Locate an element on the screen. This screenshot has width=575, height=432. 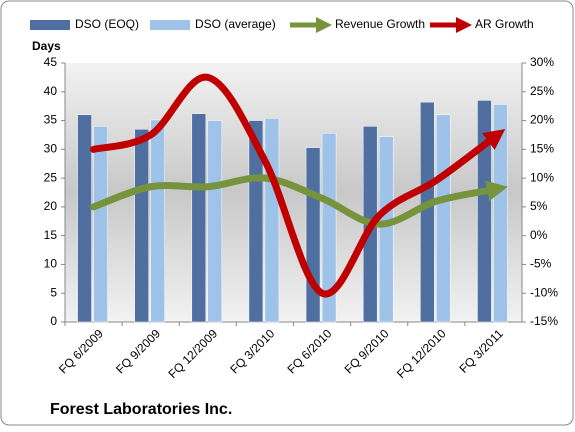
legend-label: DSO (EOQ) is located at coordinates (107, 24).